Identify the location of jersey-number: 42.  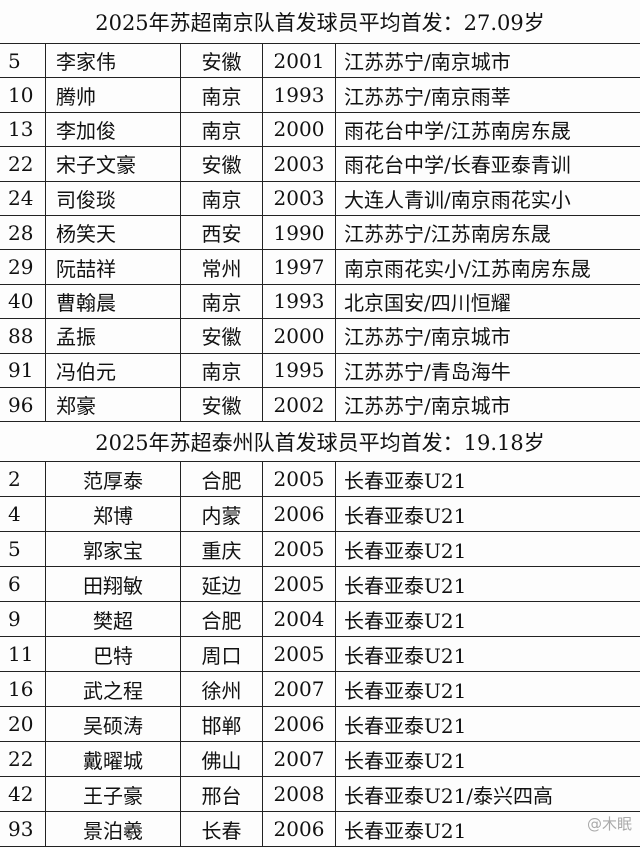
(21, 794).